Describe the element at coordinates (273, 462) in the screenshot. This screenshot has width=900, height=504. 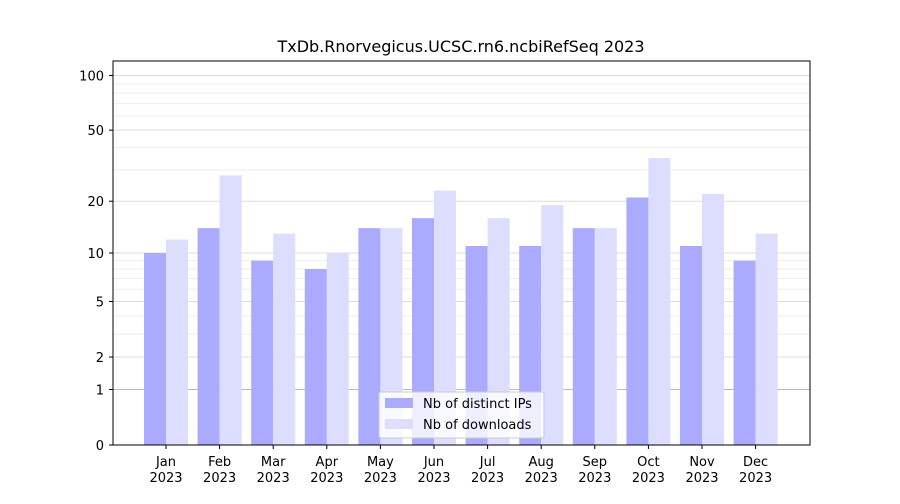
I see `x-tick-month: Mar` at that location.